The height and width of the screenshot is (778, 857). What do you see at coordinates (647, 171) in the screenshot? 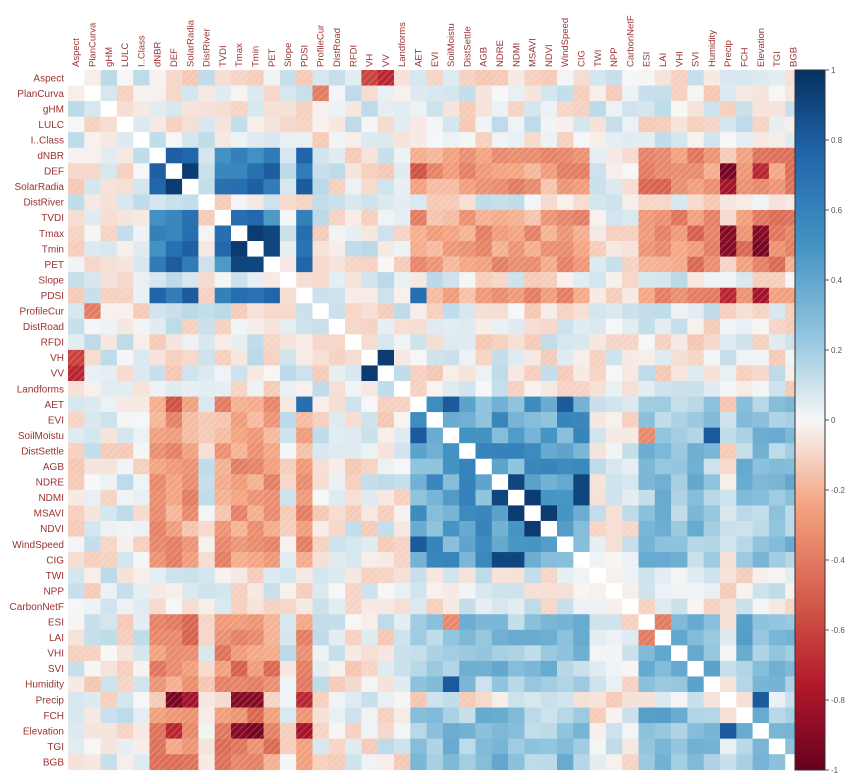
I see `heatmap-hatch-DEF-ESI` at bounding box center [647, 171].